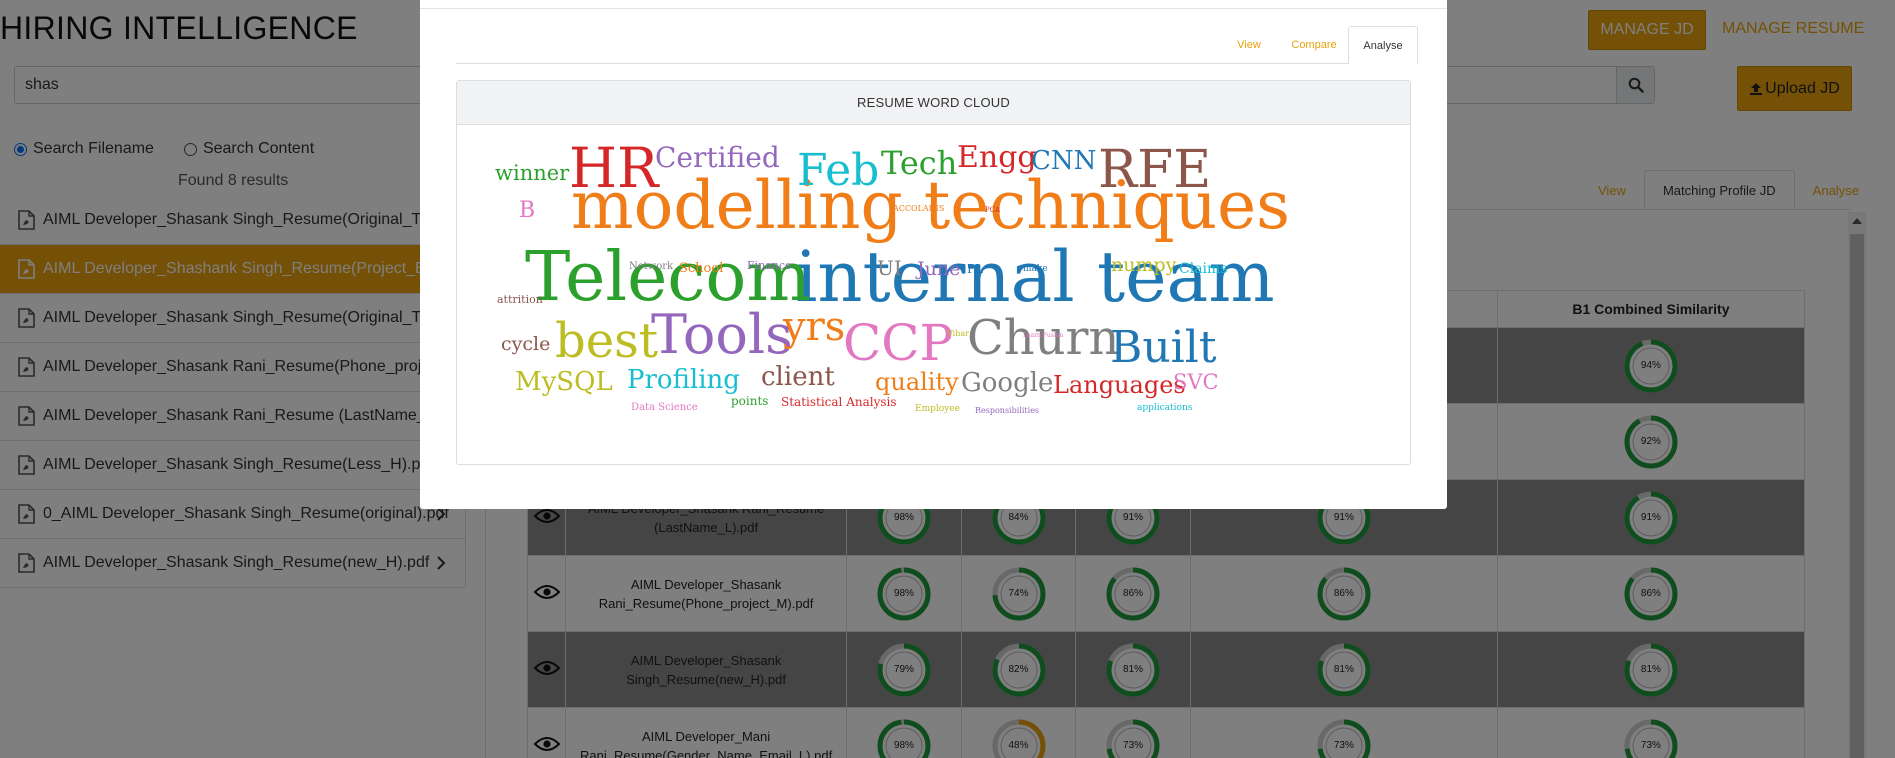 The image size is (1895, 758). I want to click on word-cloud-word: Learn Fusion, so click(1043, 335).